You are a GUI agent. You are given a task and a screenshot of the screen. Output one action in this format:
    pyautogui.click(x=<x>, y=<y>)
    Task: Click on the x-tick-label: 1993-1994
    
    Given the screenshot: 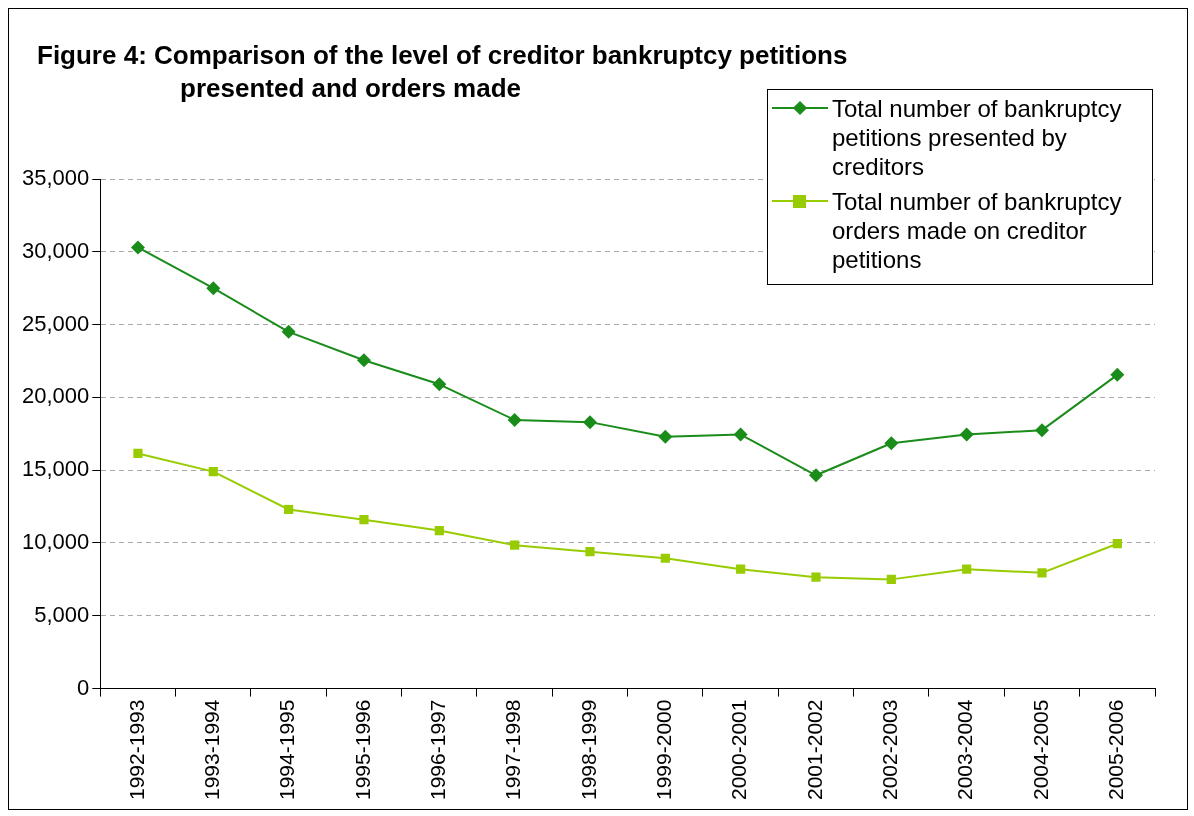 What is the action you would take?
    pyautogui.click(x=212, y=750)
    